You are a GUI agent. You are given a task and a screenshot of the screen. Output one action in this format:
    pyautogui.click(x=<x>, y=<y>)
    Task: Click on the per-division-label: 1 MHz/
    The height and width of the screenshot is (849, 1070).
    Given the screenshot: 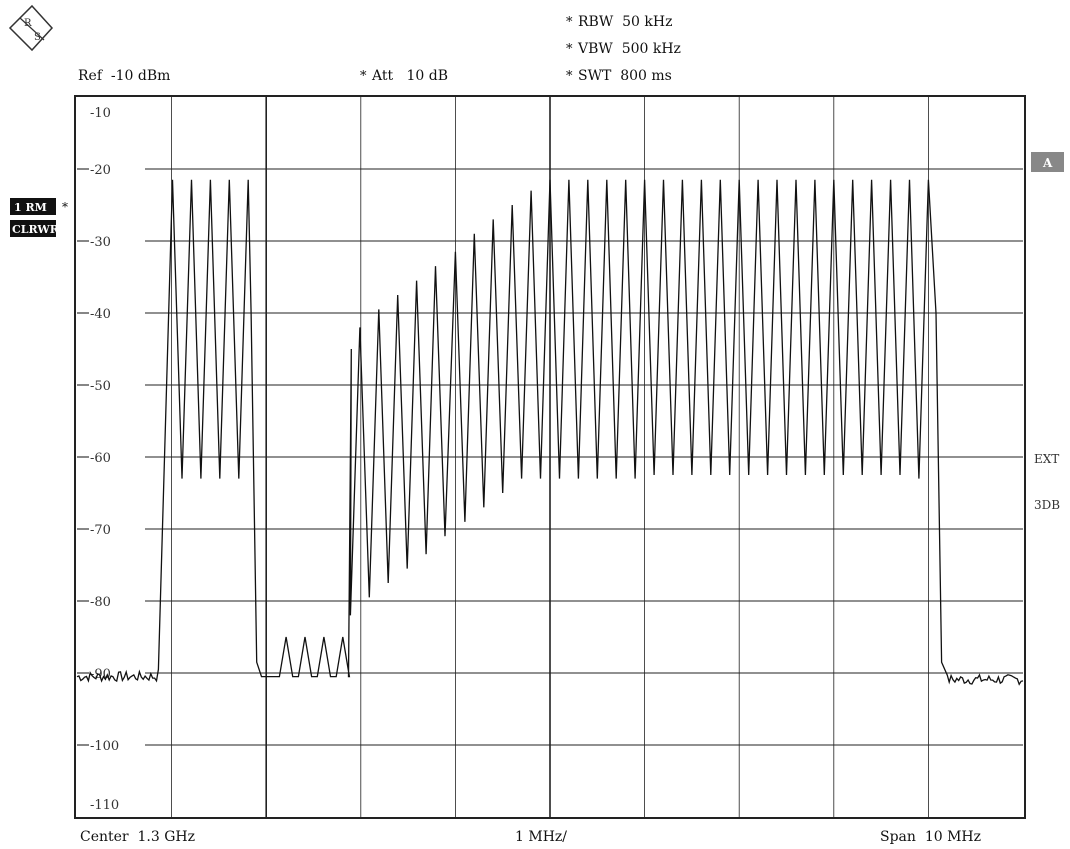 What is the action you would take?
    pyautogui.click(x=541, y=837)
    